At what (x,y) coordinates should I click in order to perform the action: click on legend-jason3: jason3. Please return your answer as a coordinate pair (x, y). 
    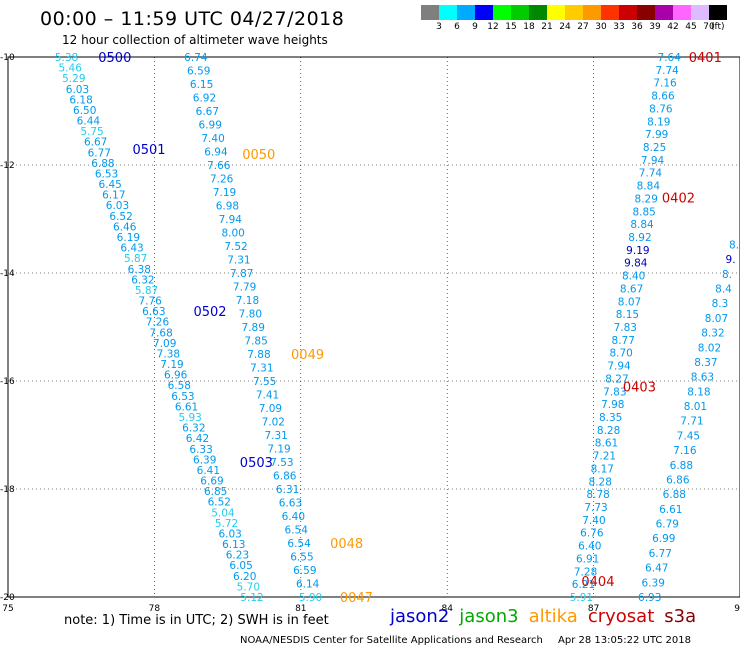
    Looking at the image, I should click on (489, 616).